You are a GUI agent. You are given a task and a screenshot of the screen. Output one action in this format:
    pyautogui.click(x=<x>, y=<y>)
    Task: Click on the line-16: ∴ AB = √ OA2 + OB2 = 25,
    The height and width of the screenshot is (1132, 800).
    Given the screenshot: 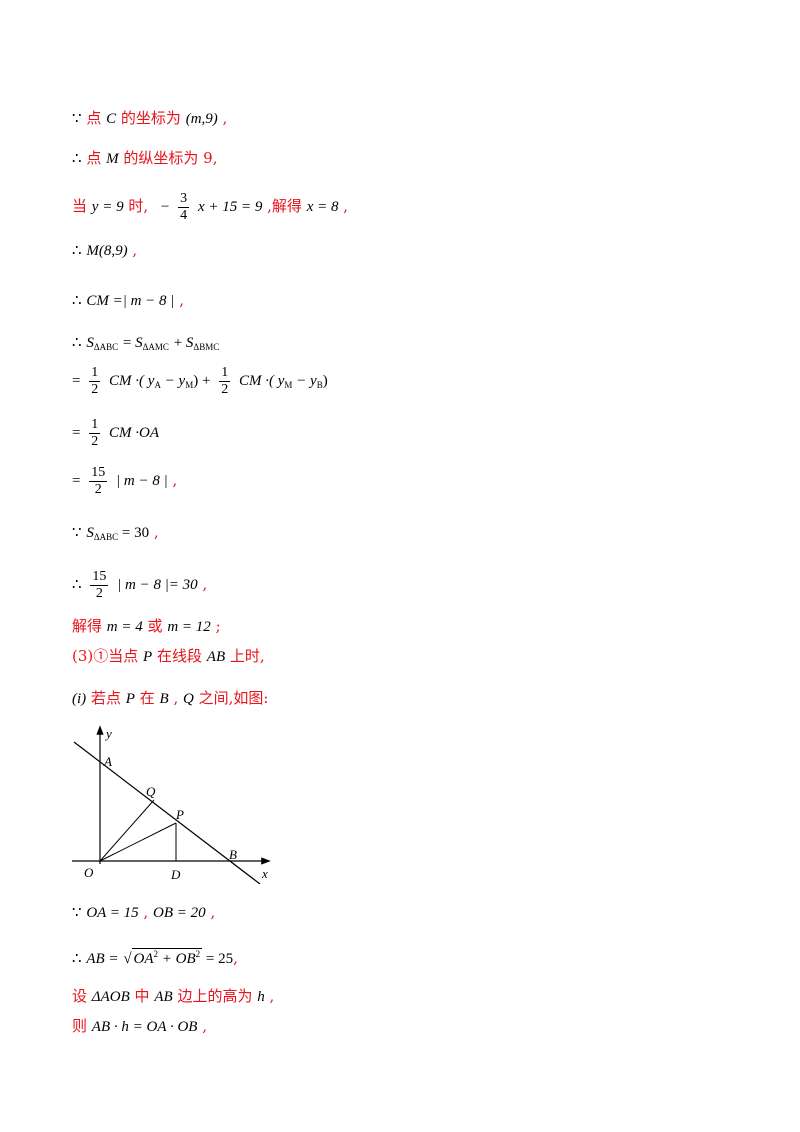 What is the action you would take?
    pyautogui.click(x=155, y=957)
    